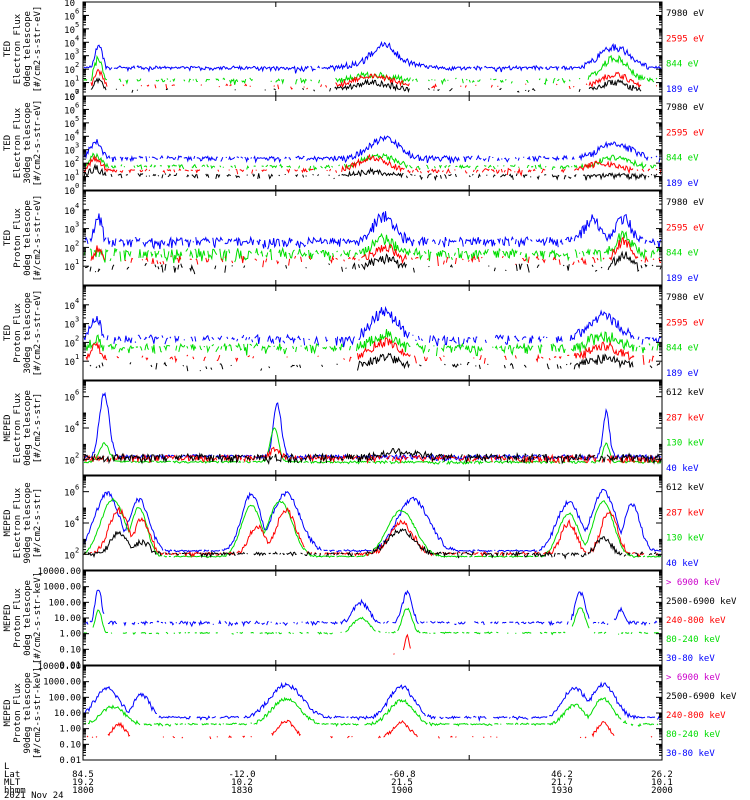 The height and width of the screenshot is (800, 750). I want to click on x-axis-value: -12.0, so click(241, 775).